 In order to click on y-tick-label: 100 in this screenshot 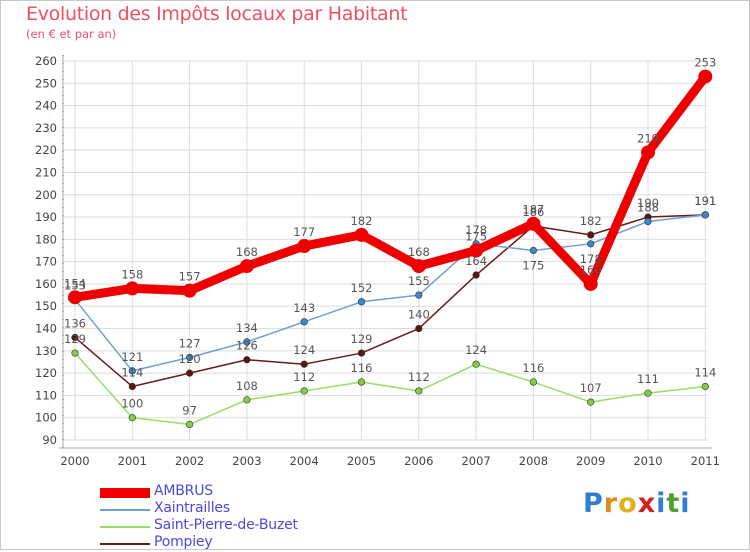, I will do `click(46, 418)`.